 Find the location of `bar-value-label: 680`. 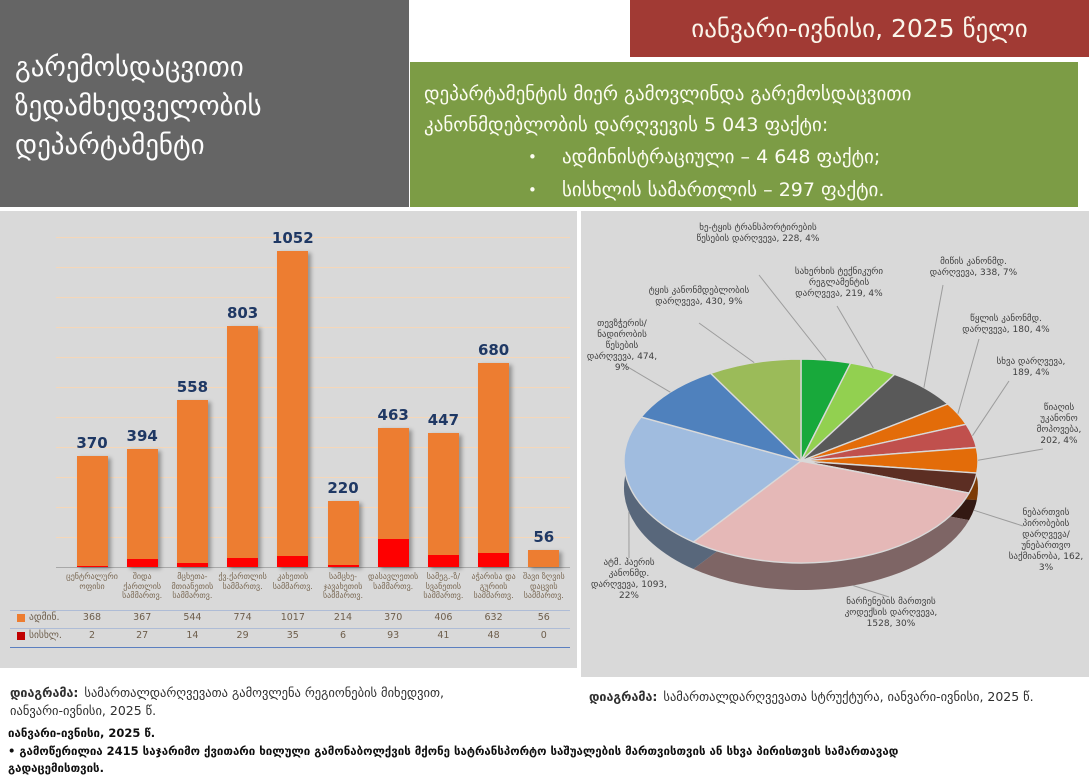

bar-value-label: 680 is located at coordinates (493, 350).